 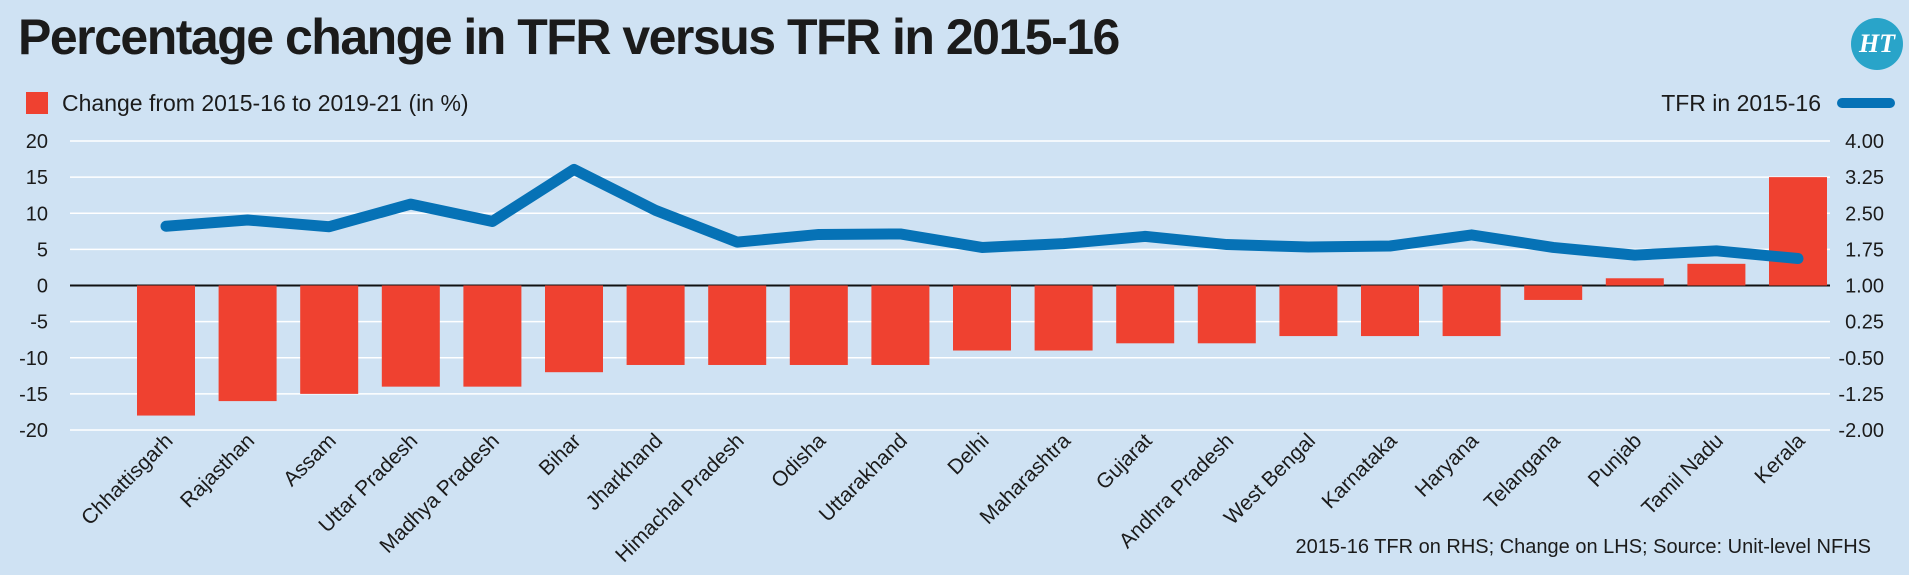 I want to click on category-label: Delhi, so click(x=968, y=454).